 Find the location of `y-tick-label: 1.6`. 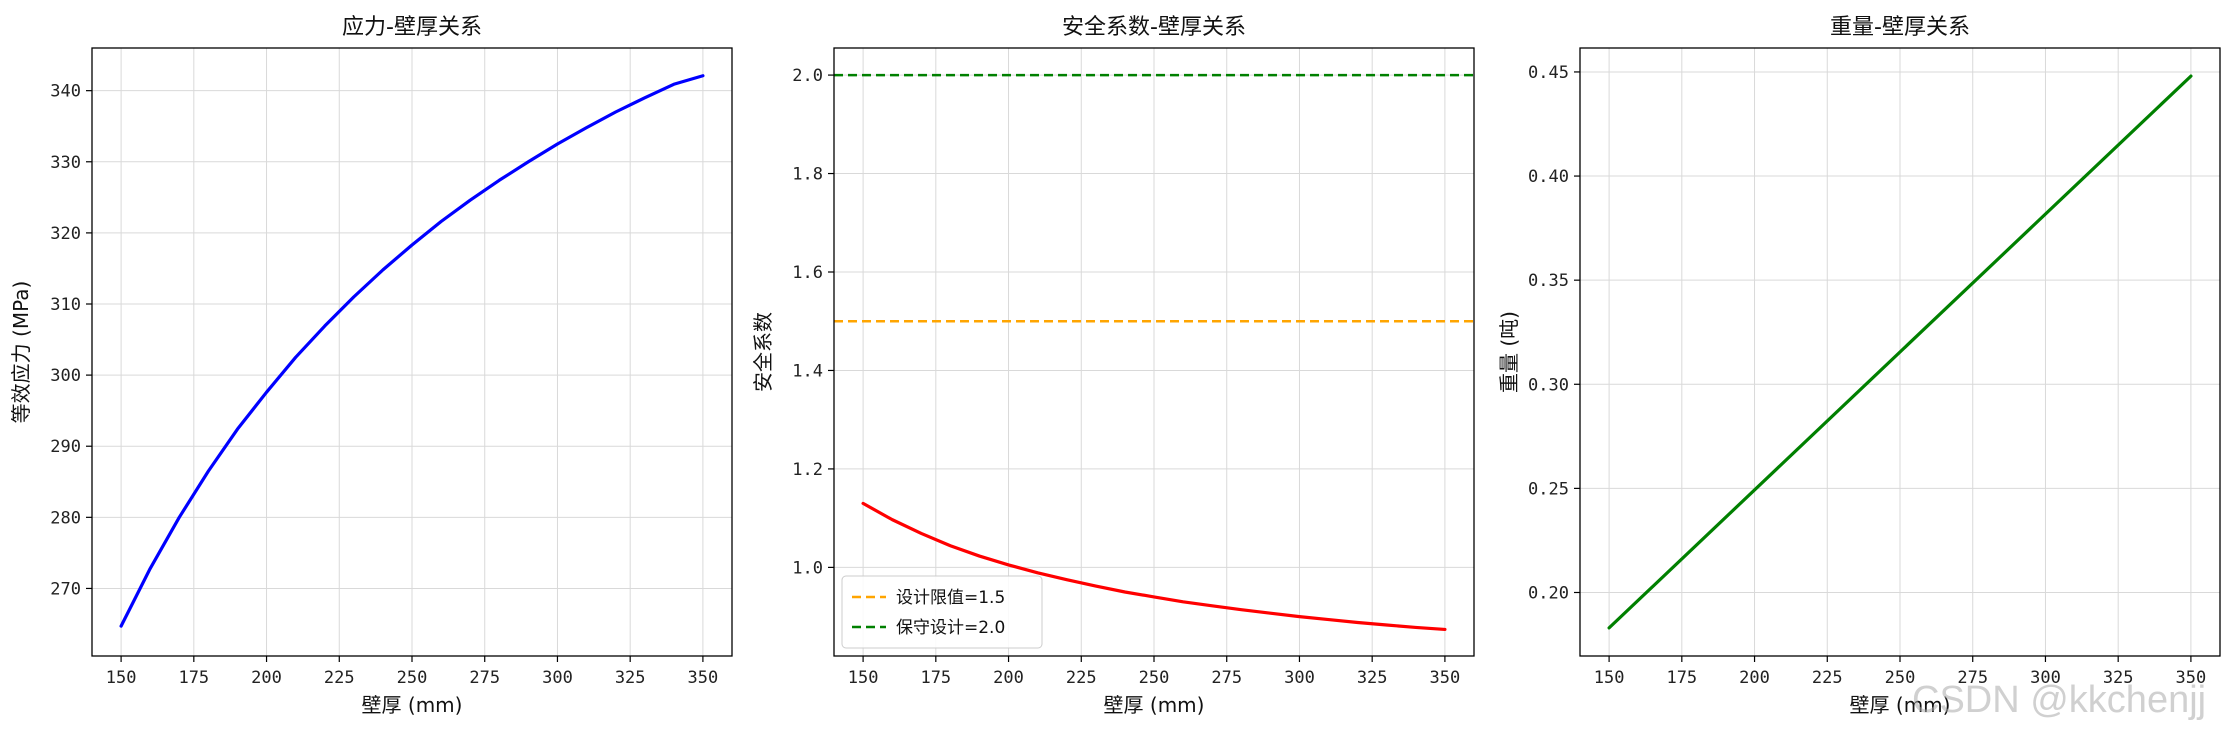

y-tick-label: 1.6 is located at coordinates (807, 273).